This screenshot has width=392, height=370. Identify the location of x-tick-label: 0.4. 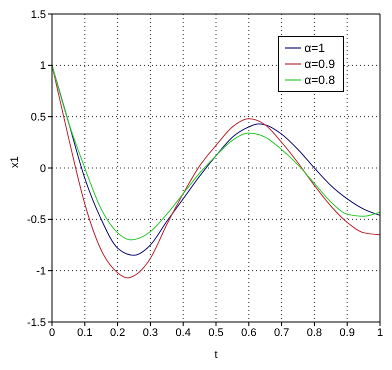
(183, 332).